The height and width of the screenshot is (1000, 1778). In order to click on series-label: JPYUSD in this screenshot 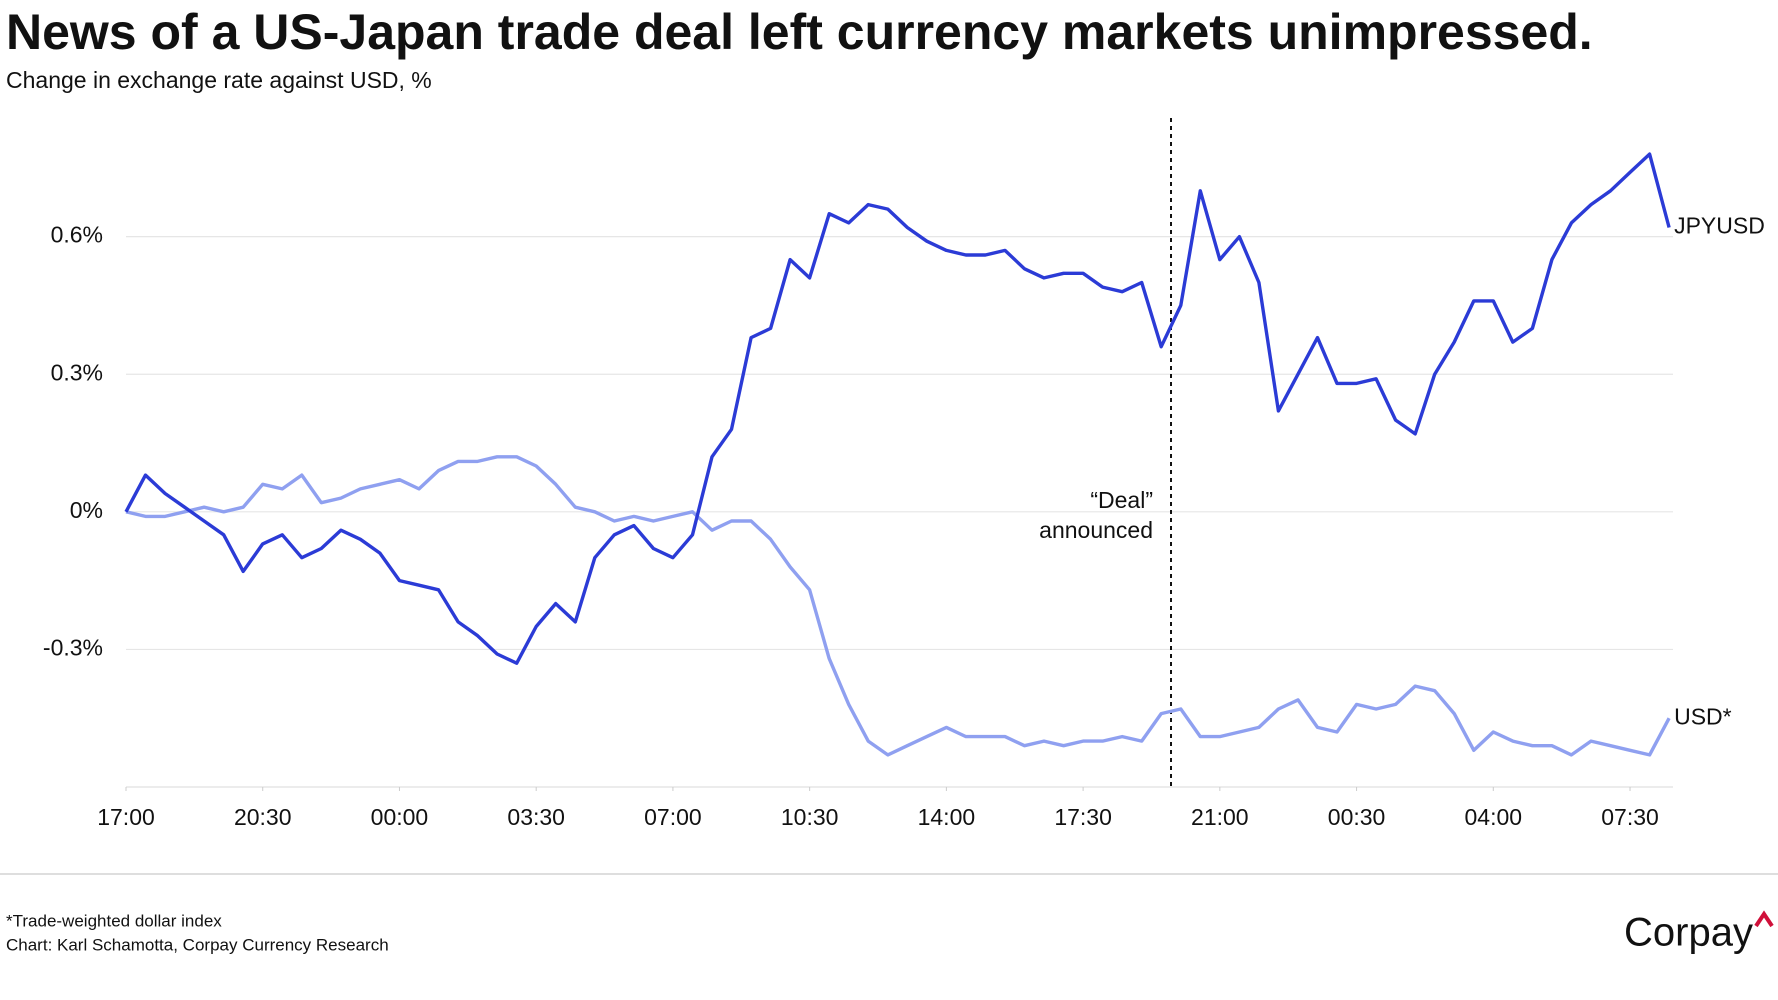, I will do `click(1719, 226)`.